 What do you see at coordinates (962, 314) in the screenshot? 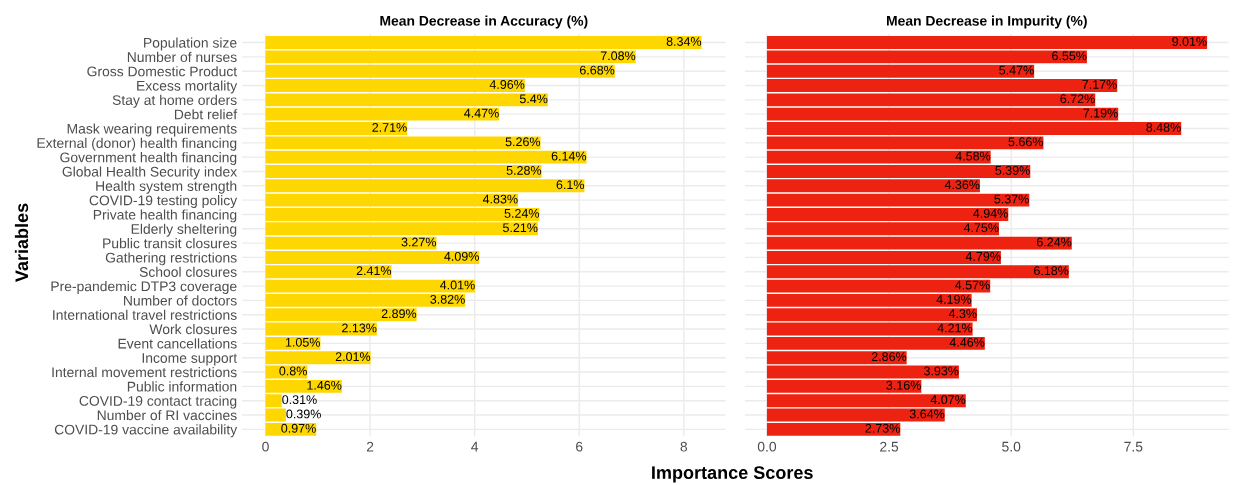
I see `data-label: 4.3%` at bounding box center [962, 314].